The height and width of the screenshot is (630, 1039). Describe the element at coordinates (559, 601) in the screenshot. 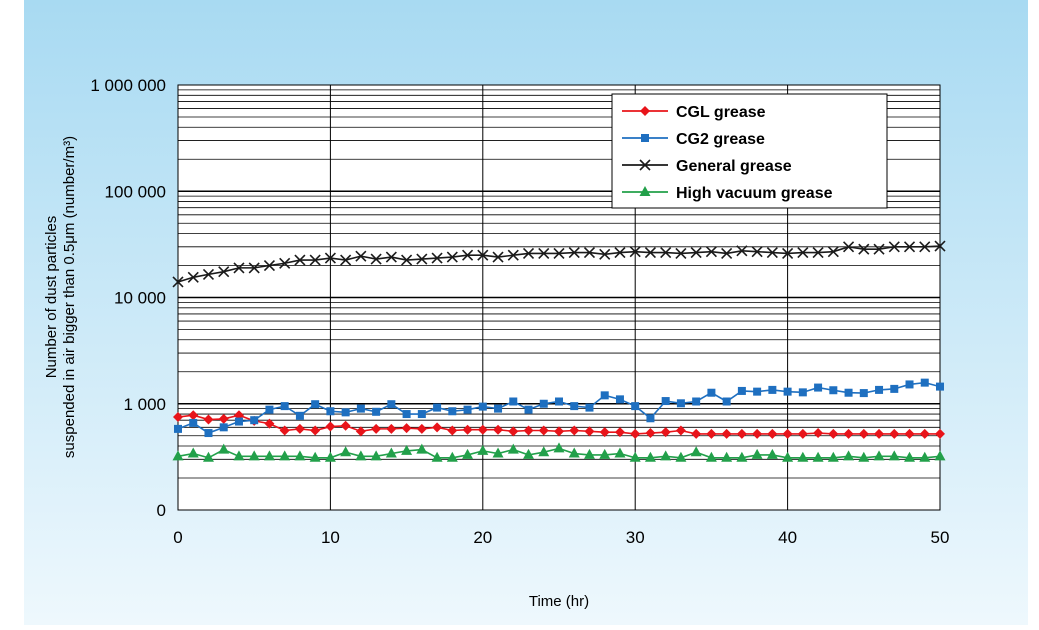

I see `x-axis-title: Time (hr)` at that location.